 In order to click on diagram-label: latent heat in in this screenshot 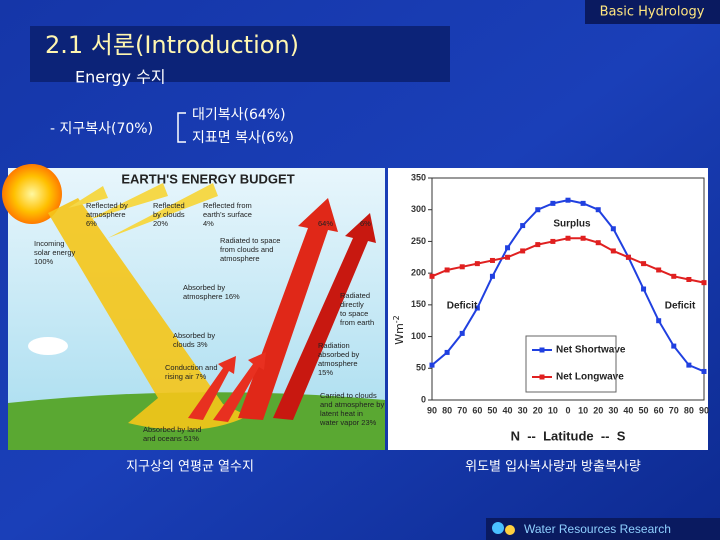, I will do `click(341, 413)`.